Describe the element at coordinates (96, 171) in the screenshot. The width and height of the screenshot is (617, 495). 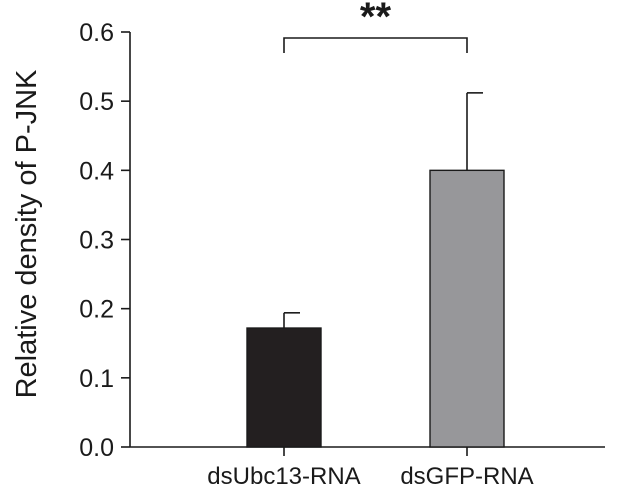
I see `y-tick-label: 0.4` at that location.